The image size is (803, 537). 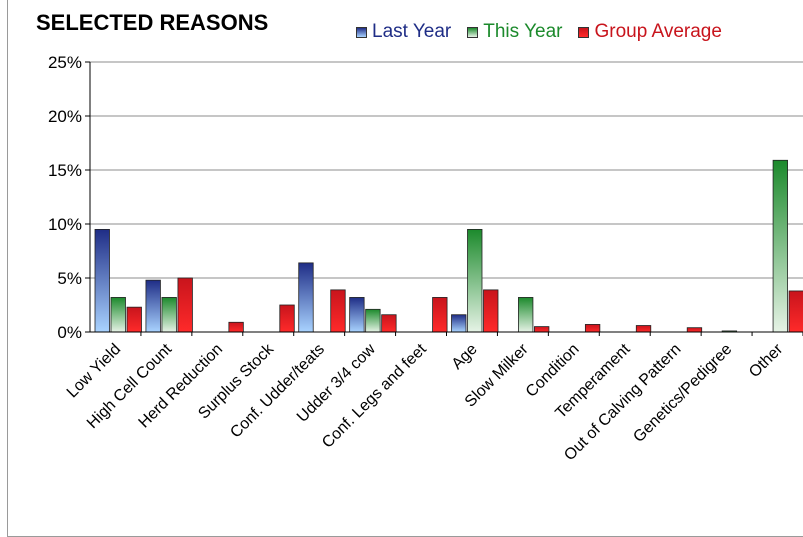 I want to click on y-tick-label: 0%, so click(x=69, y=332).